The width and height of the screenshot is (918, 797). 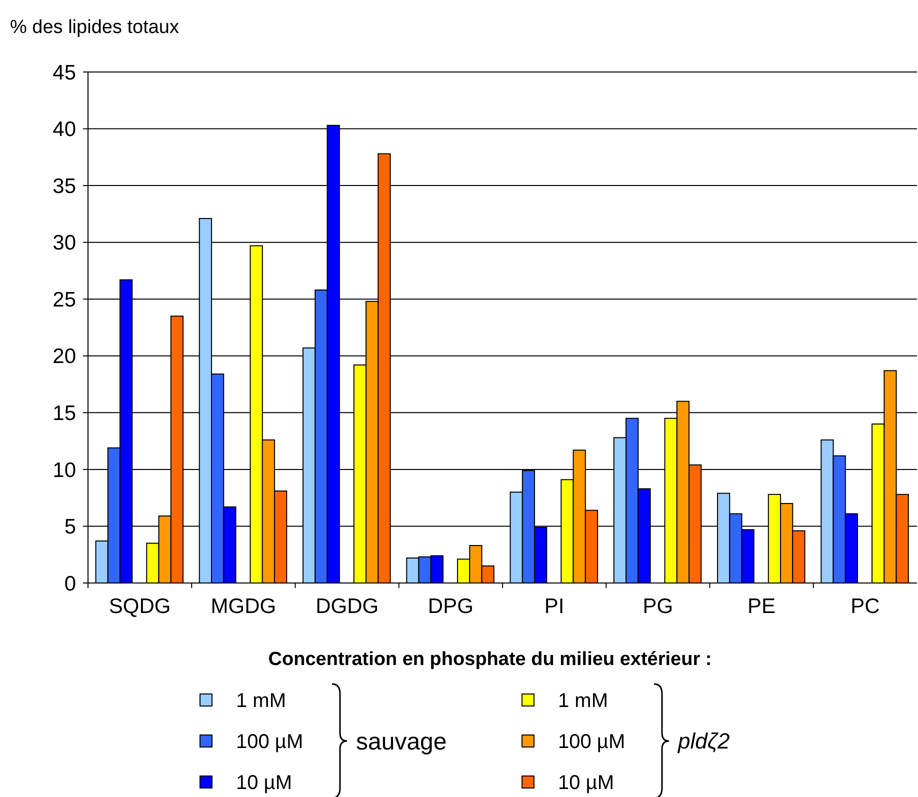 I want to click on x-tick-label: MGDG, so click(x=243, y=606).